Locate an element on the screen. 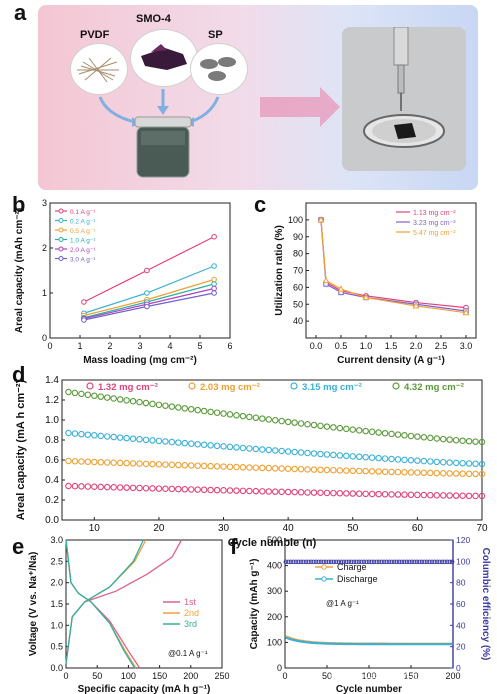  legend-label-5: 3.0 A g⁻¹ is located at coordinates (83, 260).